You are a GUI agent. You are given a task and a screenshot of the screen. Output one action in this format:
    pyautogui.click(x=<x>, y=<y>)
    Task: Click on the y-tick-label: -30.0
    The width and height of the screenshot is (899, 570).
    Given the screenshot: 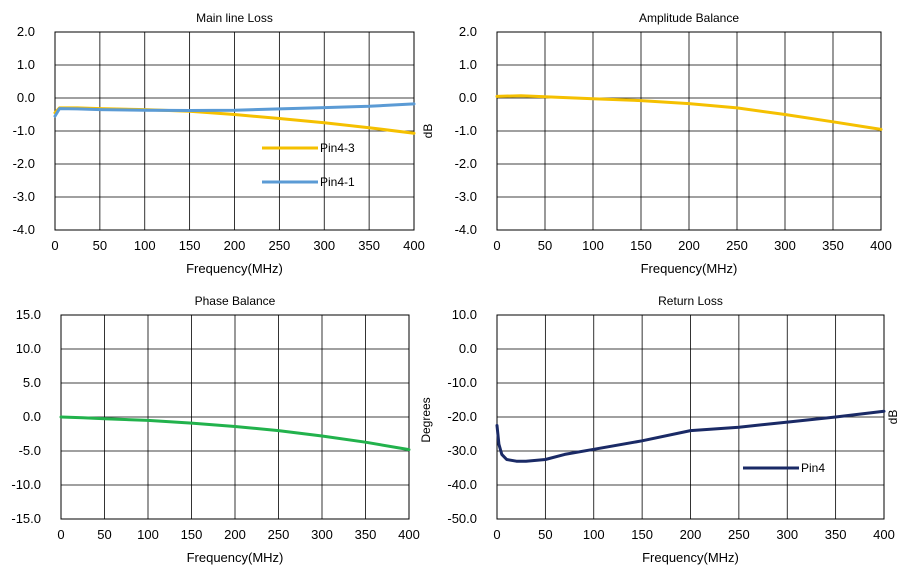 What is the action you would take?
    pyautogui.click(x=462, y=450)
    